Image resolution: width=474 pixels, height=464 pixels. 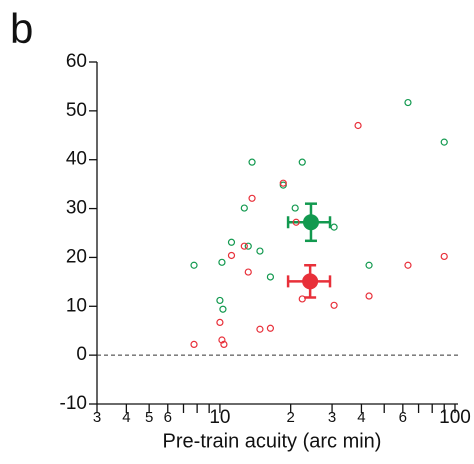 I want to click on x-tick-label: 10, so click(x=219, y=417).